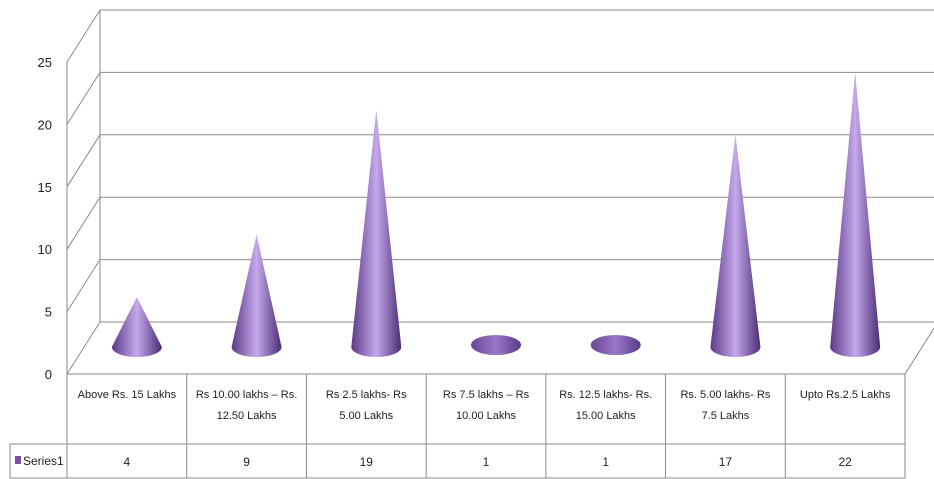 The height and width of the screenshot is (479, 934). What do you see at coordinates (367, 462) in the screenshot?
I see `value-label: 19` at bounding box center [367, 462].